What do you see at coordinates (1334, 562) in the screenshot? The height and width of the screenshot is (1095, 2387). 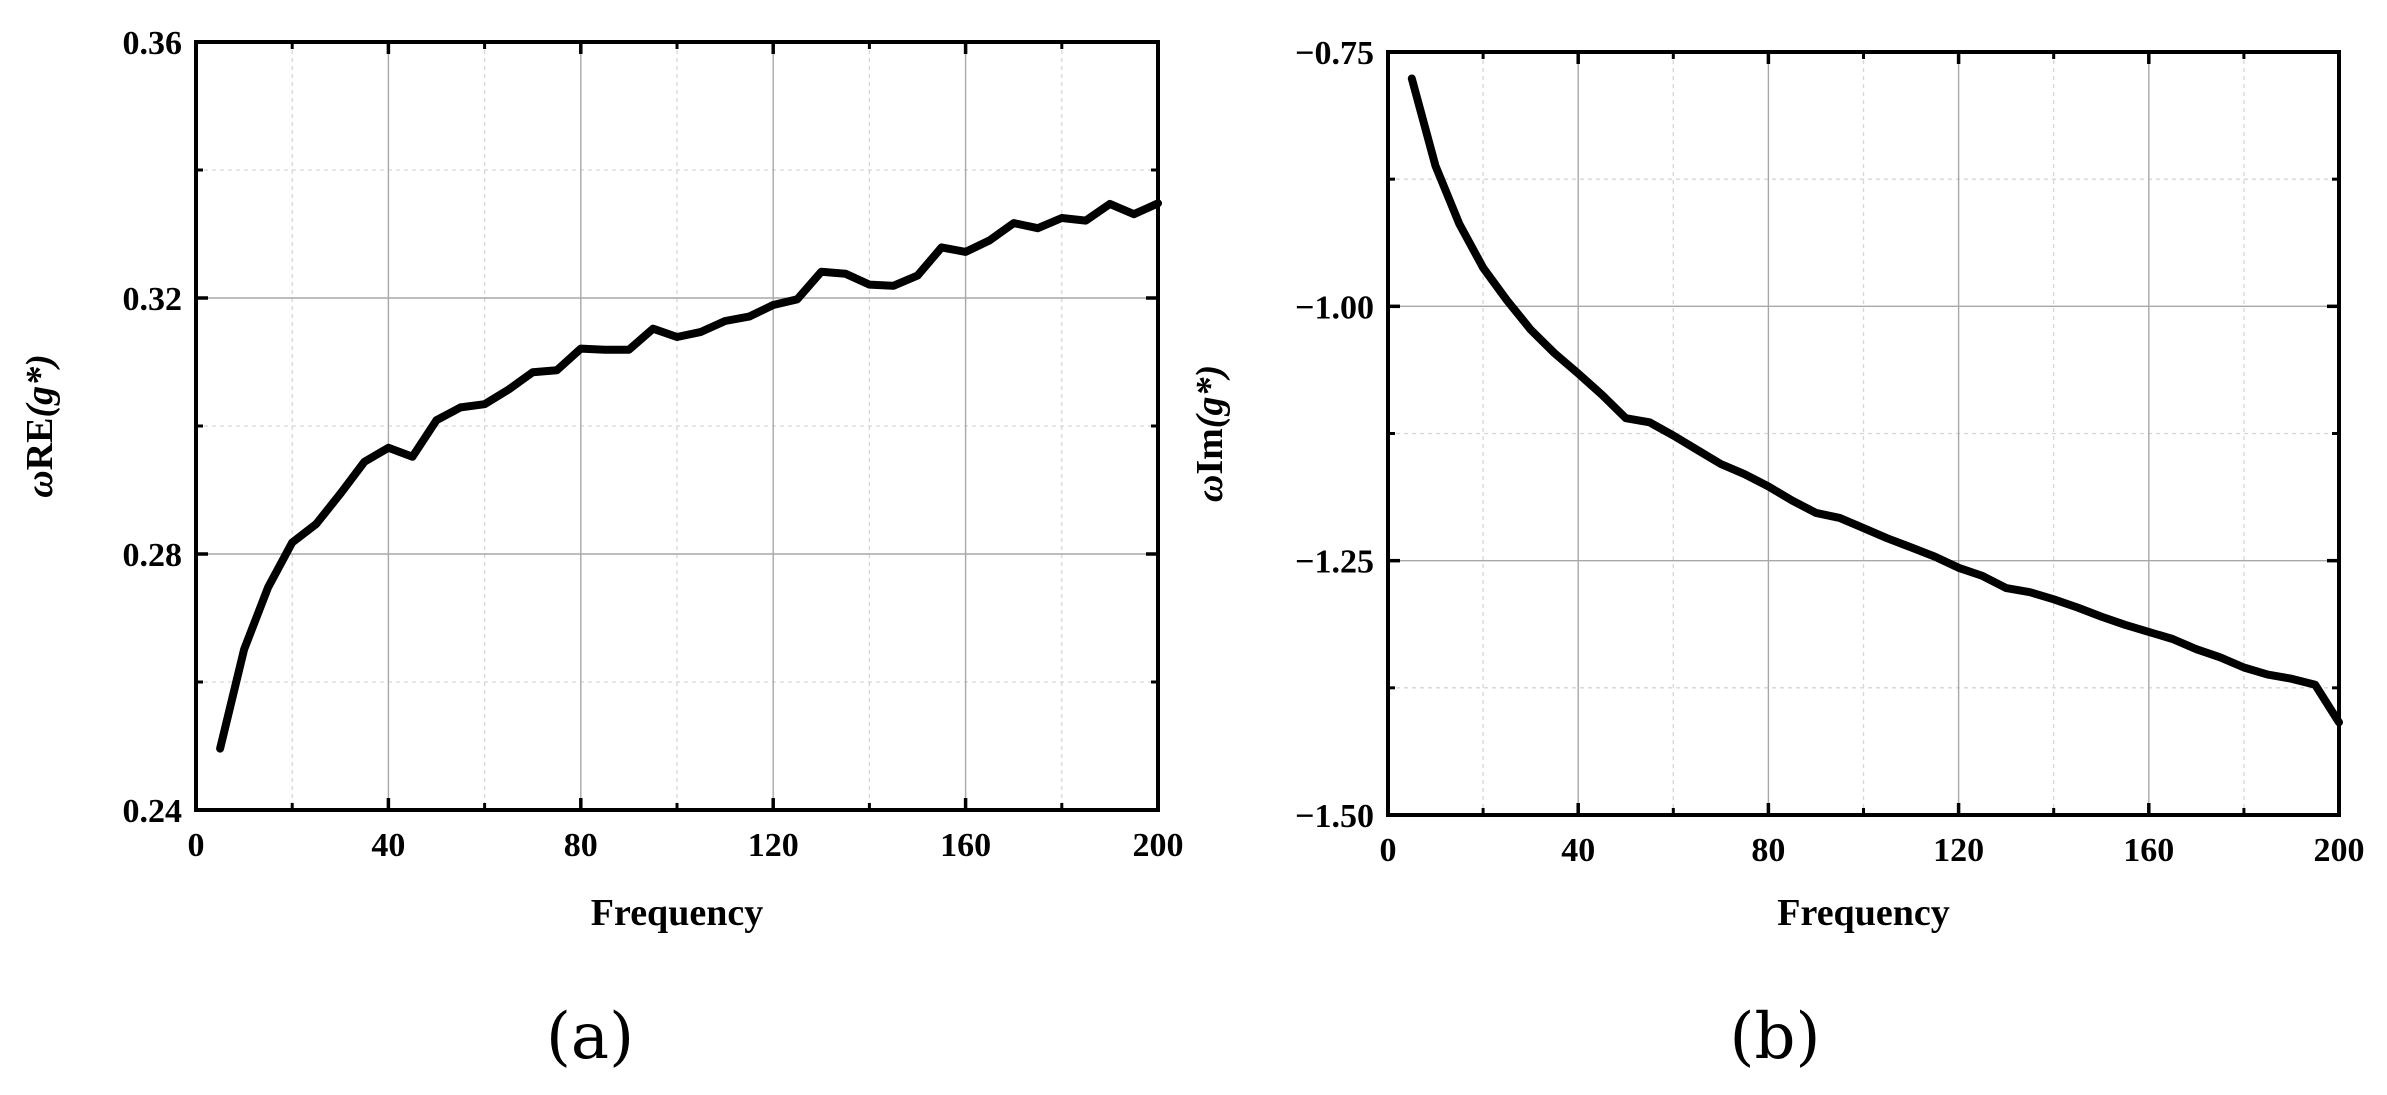 I see `y-tick-label: −1.25` at bounding box center [1334, 562].